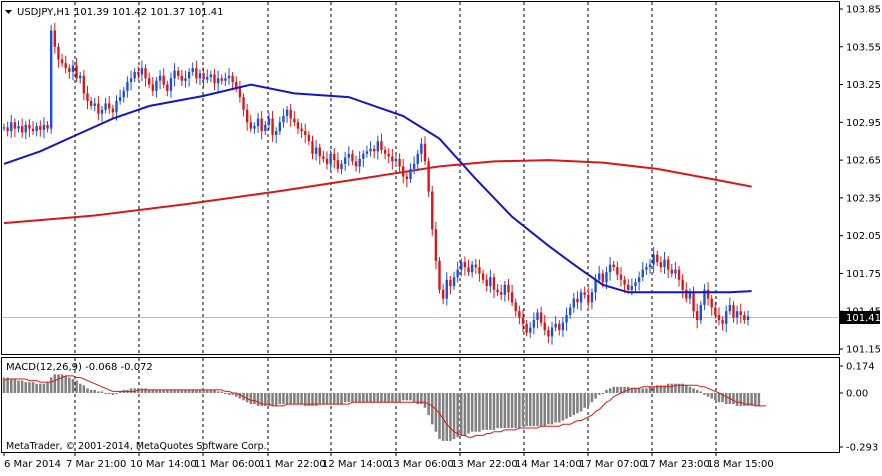  I want to click on time-tick-label: 14 Mar 14:00, so click(548, 464).